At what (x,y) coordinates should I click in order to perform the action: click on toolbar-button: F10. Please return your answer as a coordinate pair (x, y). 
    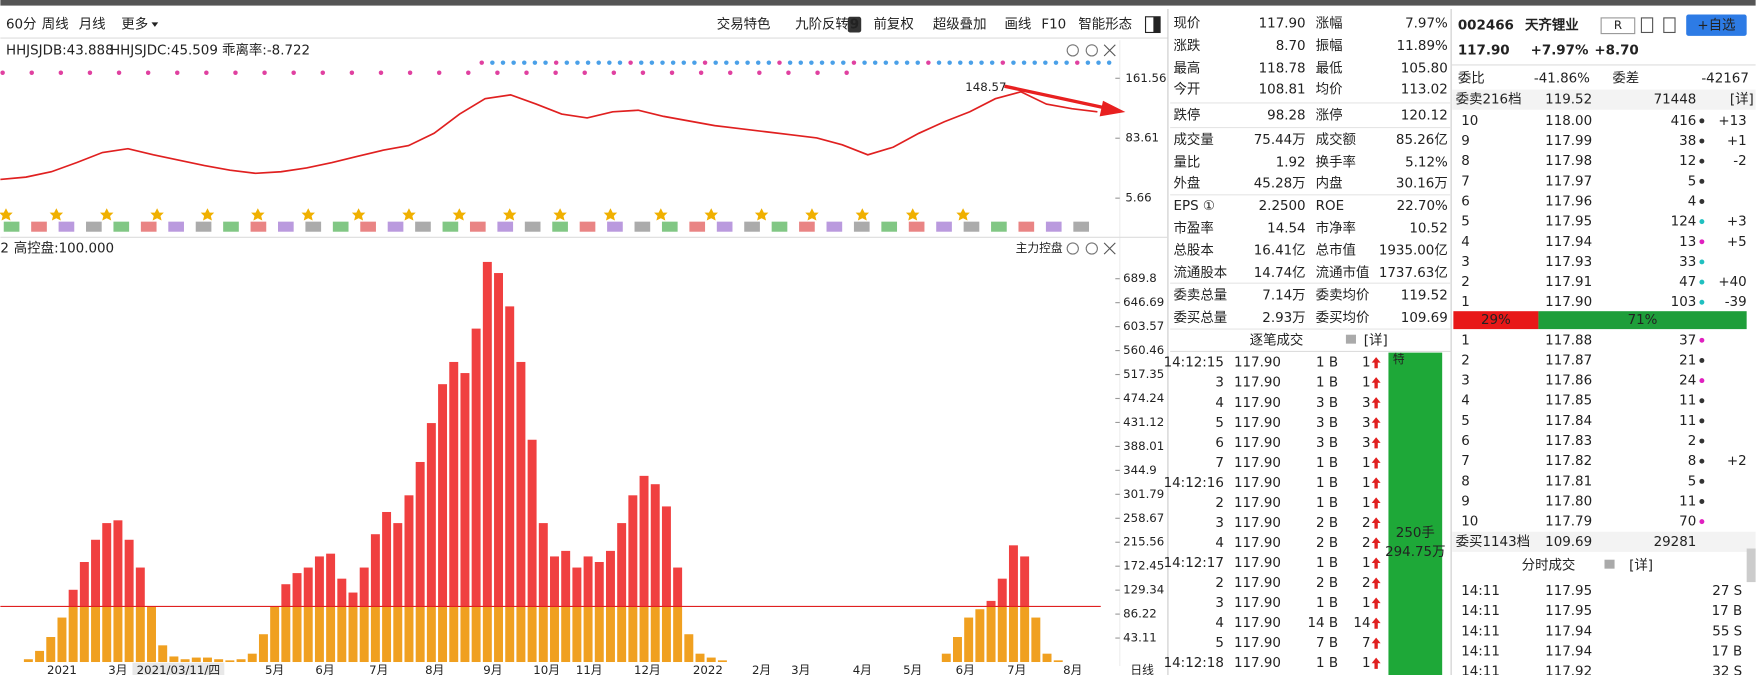
    Looking at the image, I should click on (1053, 25).